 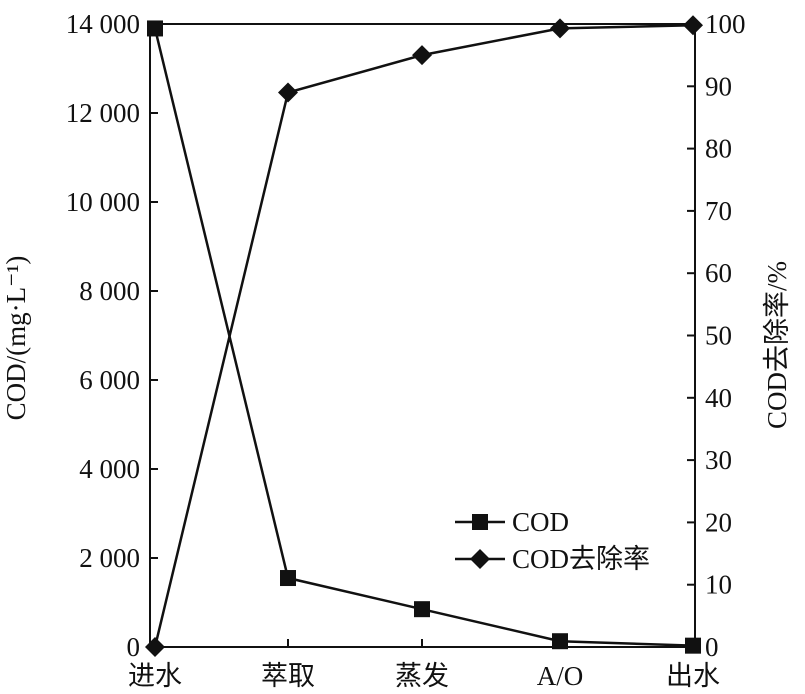 I want to click on left-tick-label: 12 000, so click(x=103, y=113).